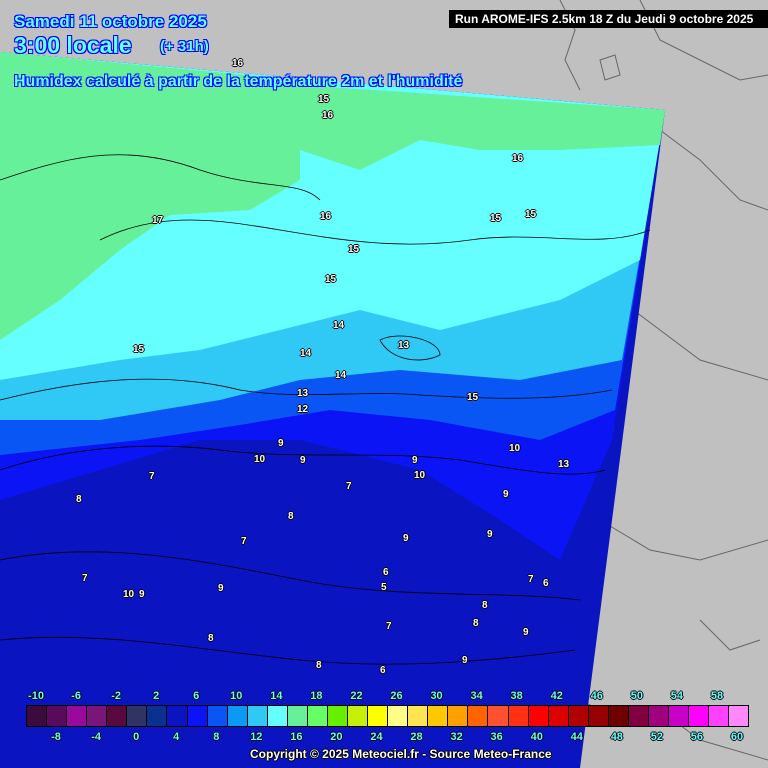  Describe the element at coordinates (496, 737) in the screenshot. I see `legend-tick-label: 36` at that location.